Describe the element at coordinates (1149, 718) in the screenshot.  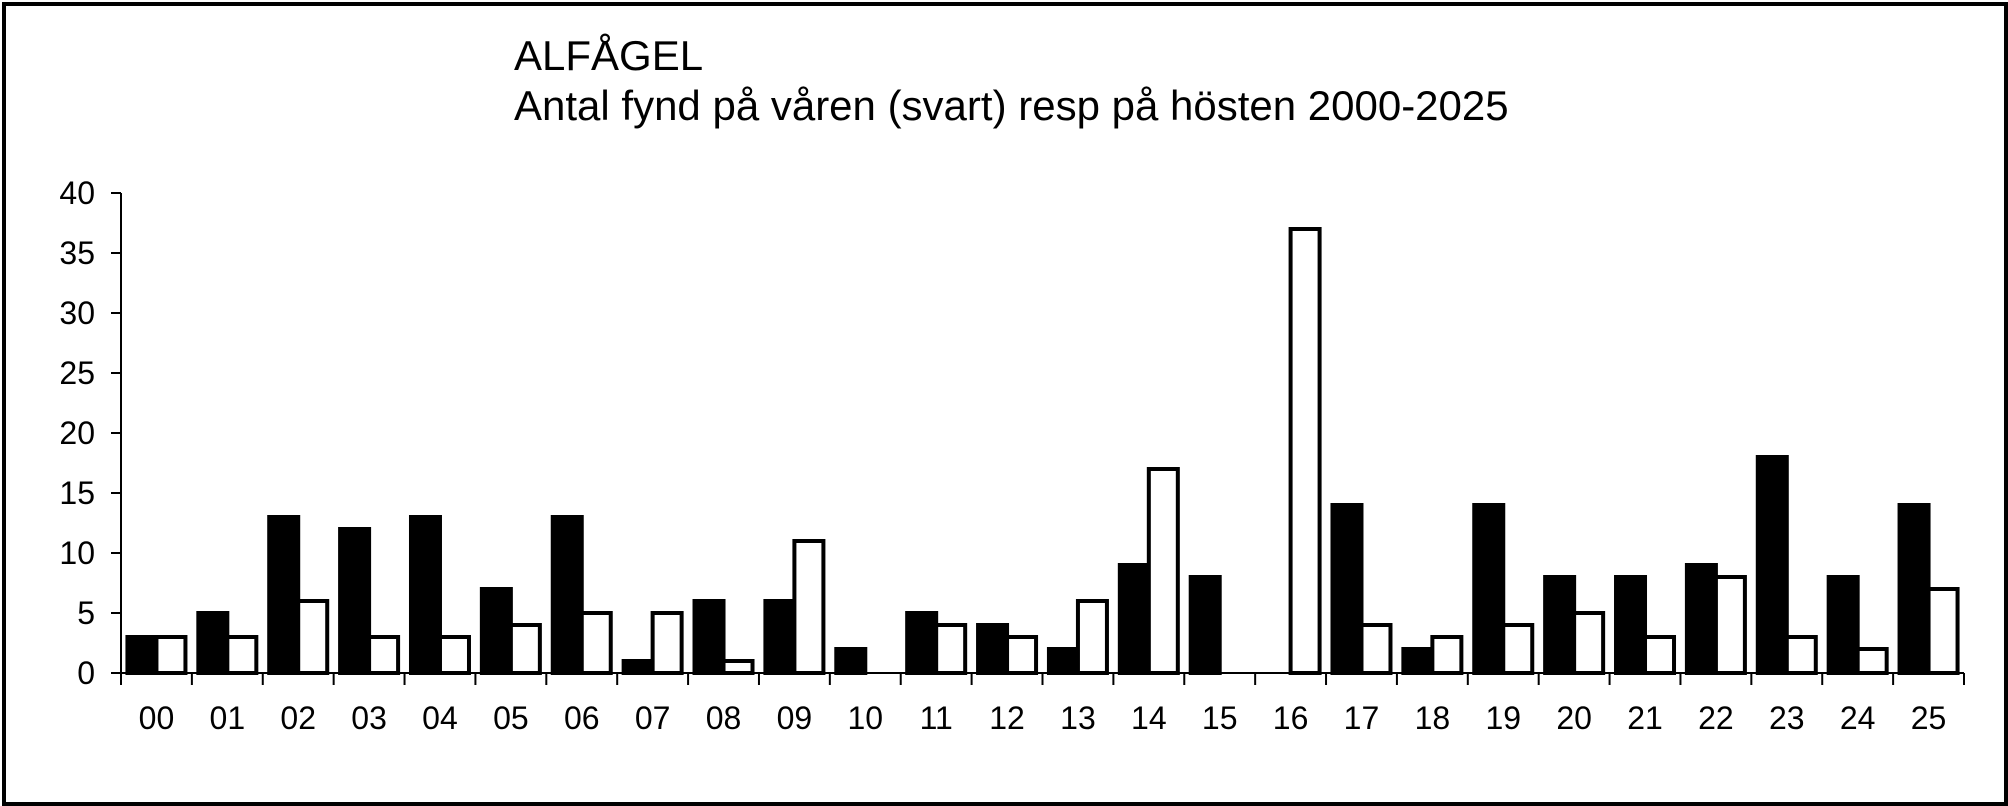
I see `x-tick-label: 14` at that location.